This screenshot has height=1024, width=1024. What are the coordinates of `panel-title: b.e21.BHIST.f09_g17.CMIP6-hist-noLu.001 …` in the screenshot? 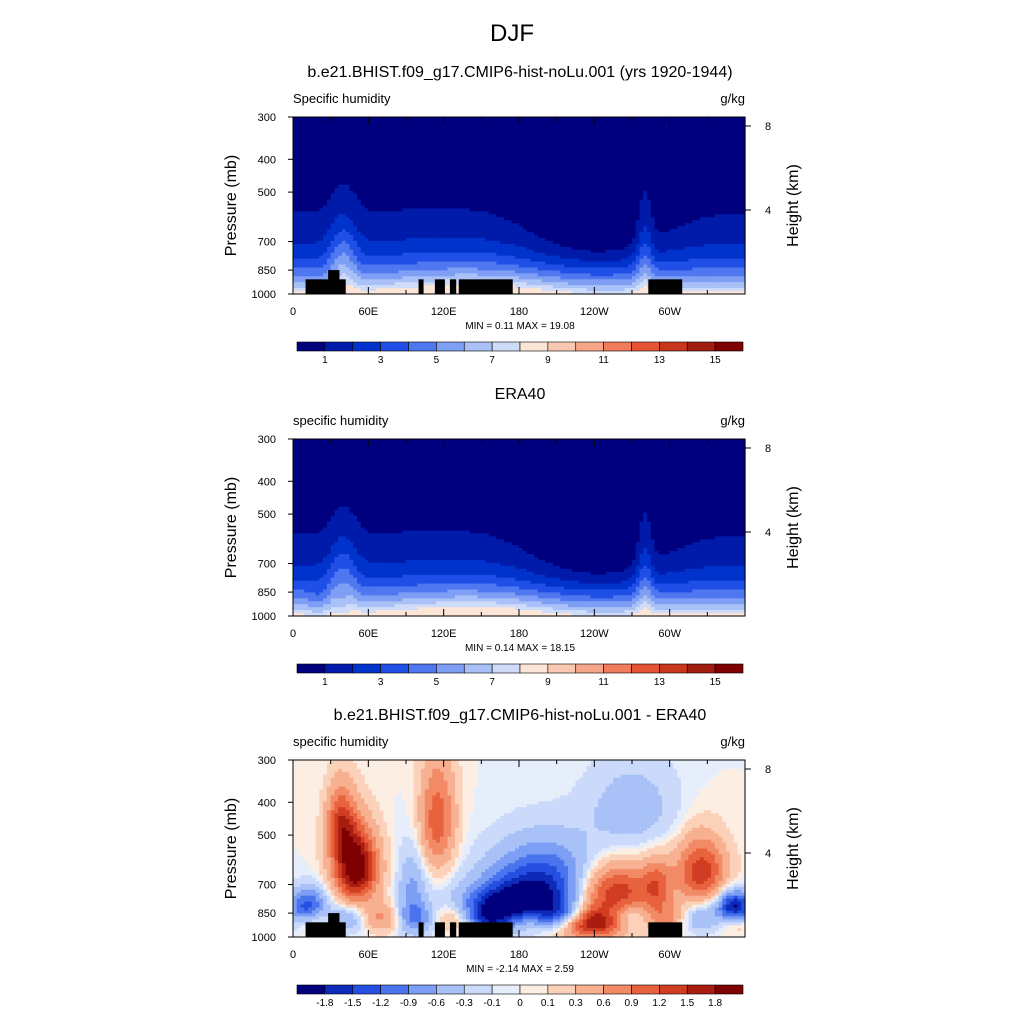 It's located at (519, 72).